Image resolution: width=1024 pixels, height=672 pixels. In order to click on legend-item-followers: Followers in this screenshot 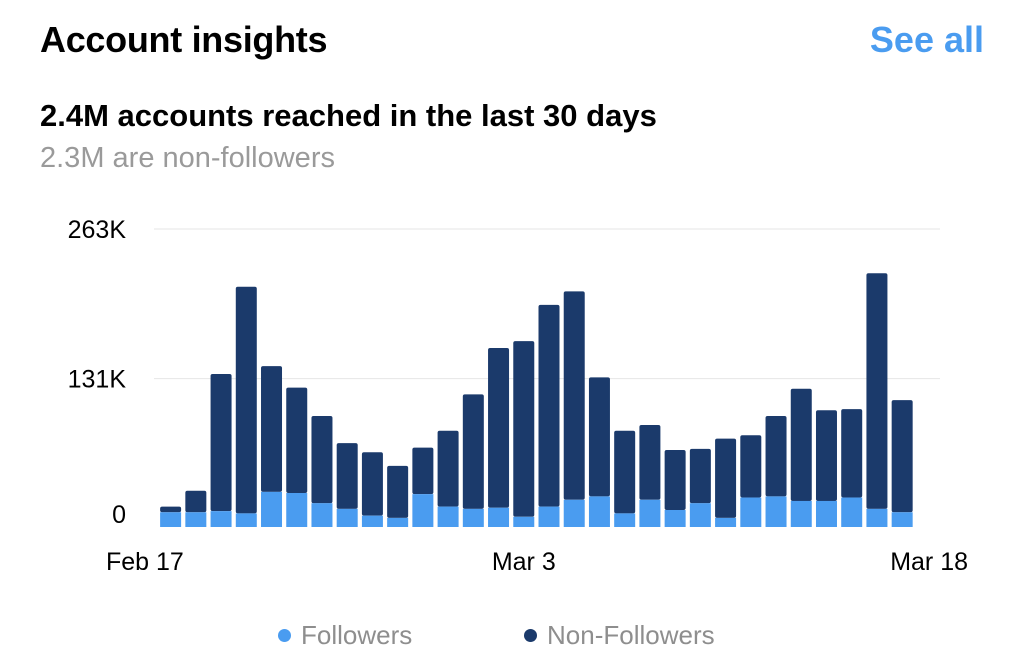, I will do `click(345, 635)`.